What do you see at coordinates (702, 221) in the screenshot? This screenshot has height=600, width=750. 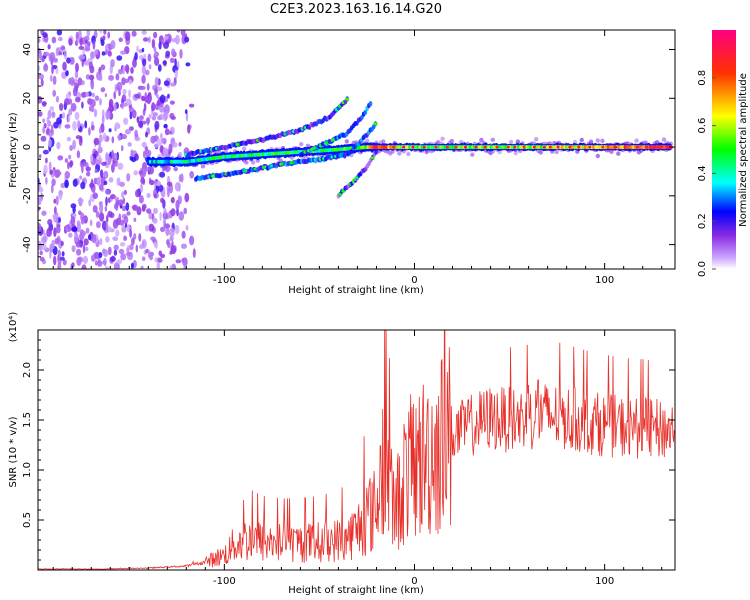 I see `colorbar-tick-label: 0.2` at bounding box center [702, 221].